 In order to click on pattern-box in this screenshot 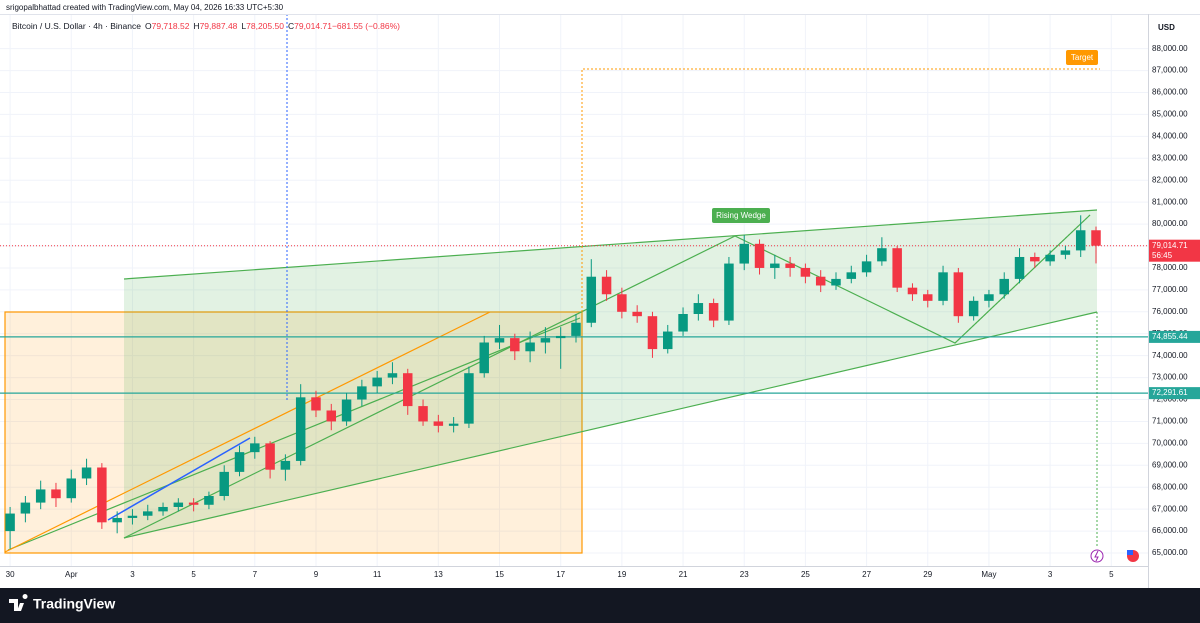, I will do `click(741, 215)`.